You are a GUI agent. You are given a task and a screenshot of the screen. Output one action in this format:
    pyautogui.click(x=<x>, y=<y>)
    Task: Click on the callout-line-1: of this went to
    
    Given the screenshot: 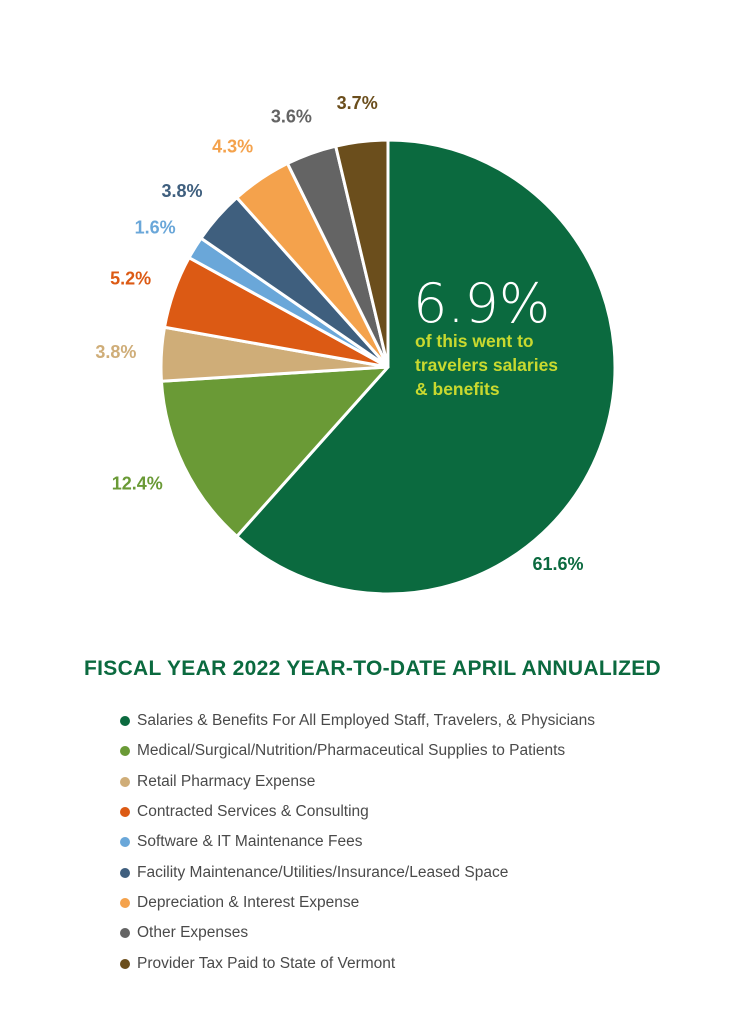 What is the action you would take?
    pyautogui.click(x=474, y=341)
    